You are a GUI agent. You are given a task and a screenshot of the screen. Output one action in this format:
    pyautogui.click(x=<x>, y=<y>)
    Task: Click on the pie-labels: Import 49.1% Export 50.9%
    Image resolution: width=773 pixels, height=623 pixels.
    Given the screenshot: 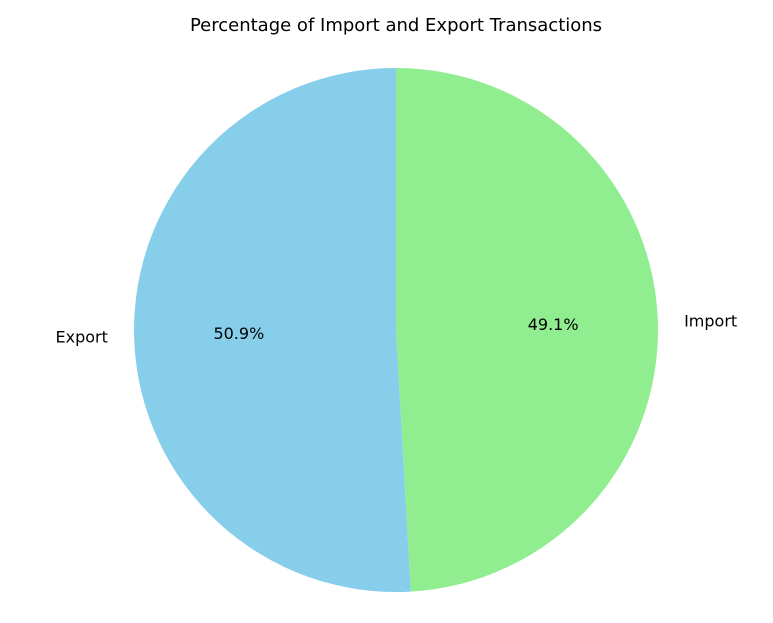 What is the action you would take?
    pyautogui.click(x=397, y=328)
    